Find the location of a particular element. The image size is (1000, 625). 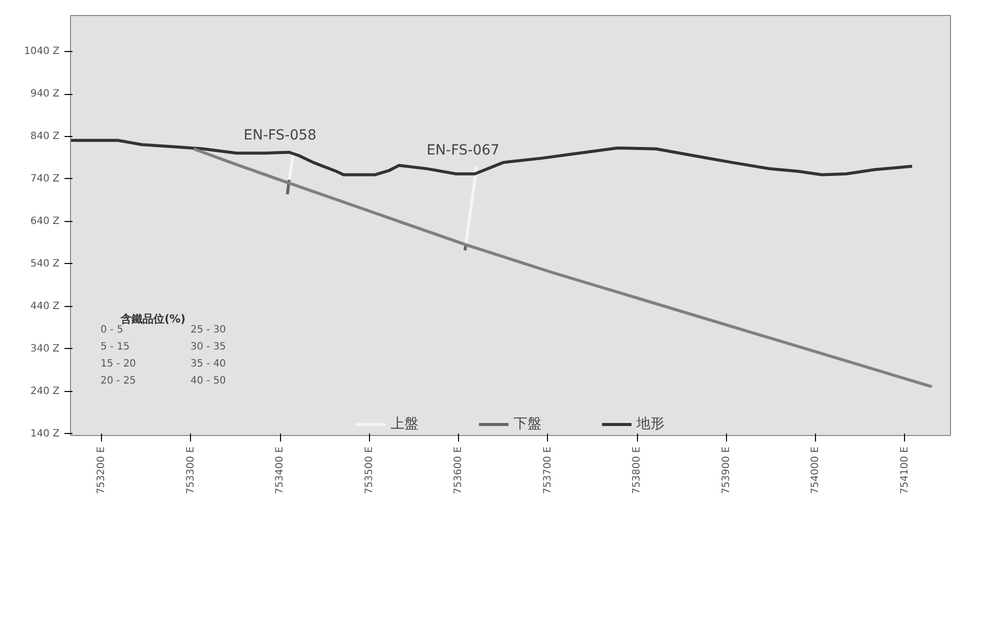

line-series is located at coordinates (492, 157).